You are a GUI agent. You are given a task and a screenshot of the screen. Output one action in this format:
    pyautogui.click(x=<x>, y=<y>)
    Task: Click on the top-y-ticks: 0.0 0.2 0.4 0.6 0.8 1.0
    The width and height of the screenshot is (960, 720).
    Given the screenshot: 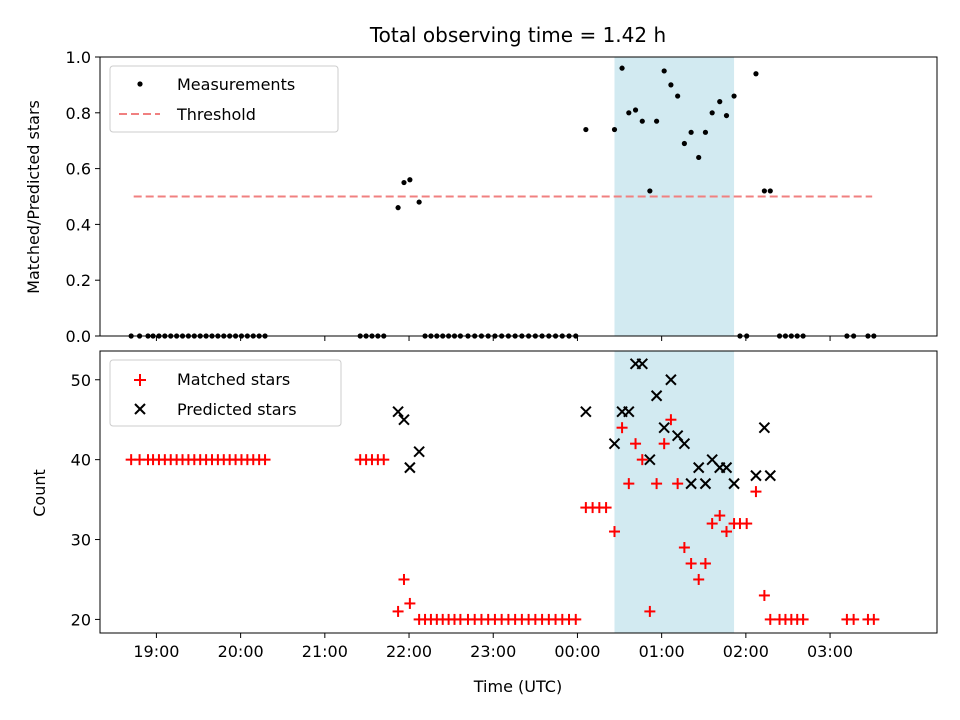 What is the action you would take?
    pyautogui.click(x=83, y=197)
    